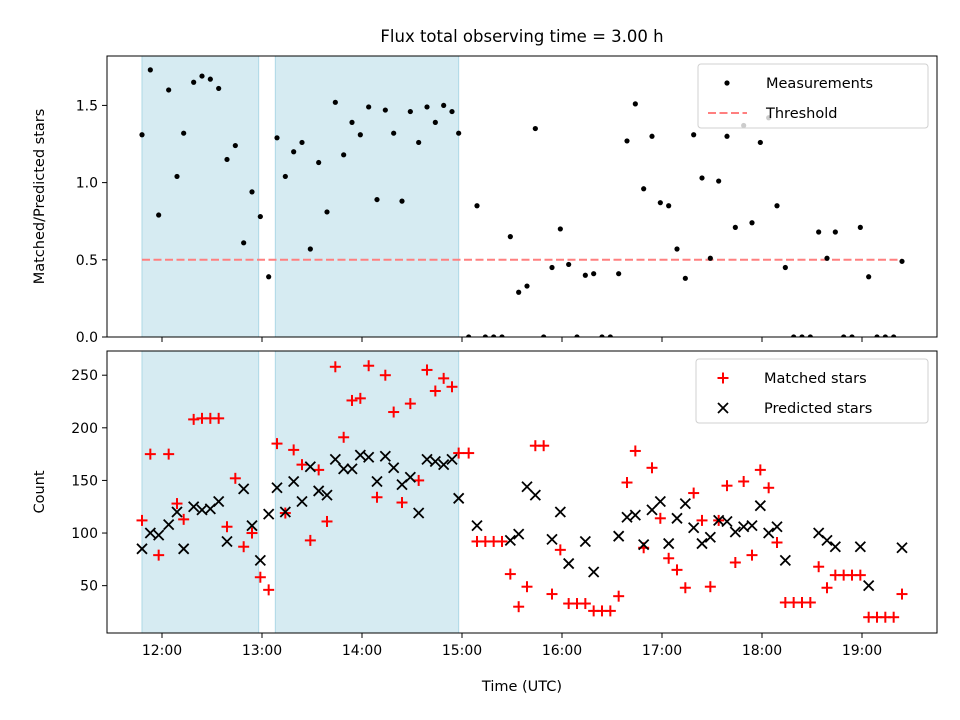  What do you see at coordinates (87, 106) in the screenshot?
I see `y-tick-label: 1.5` at bounding box center [87, 106].